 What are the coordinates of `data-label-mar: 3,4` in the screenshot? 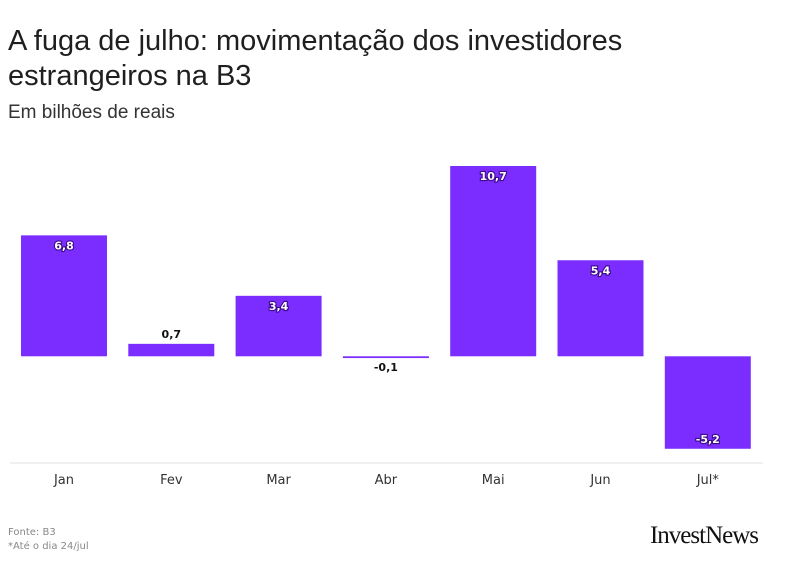 It's located at (279, 306).